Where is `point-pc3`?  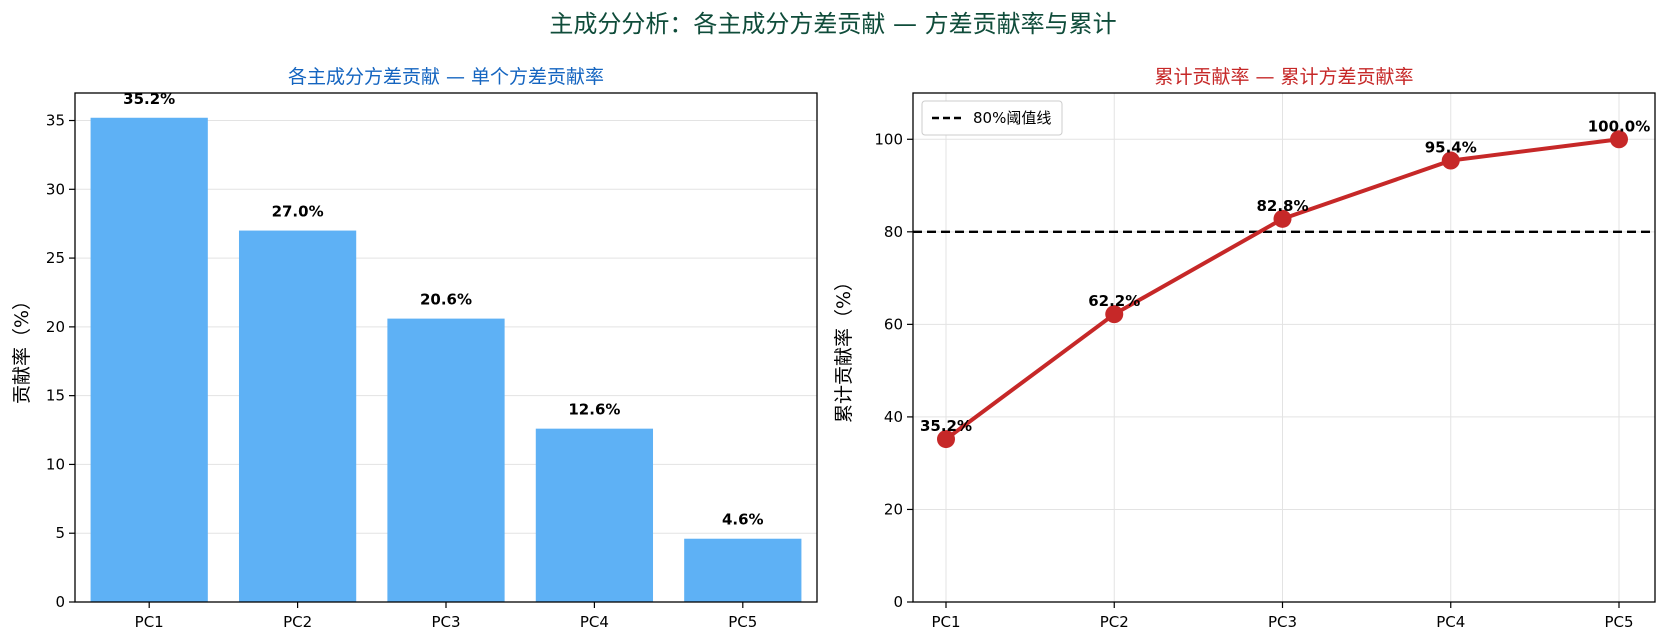 point-pc3 is located at coordinates (1282, 218).